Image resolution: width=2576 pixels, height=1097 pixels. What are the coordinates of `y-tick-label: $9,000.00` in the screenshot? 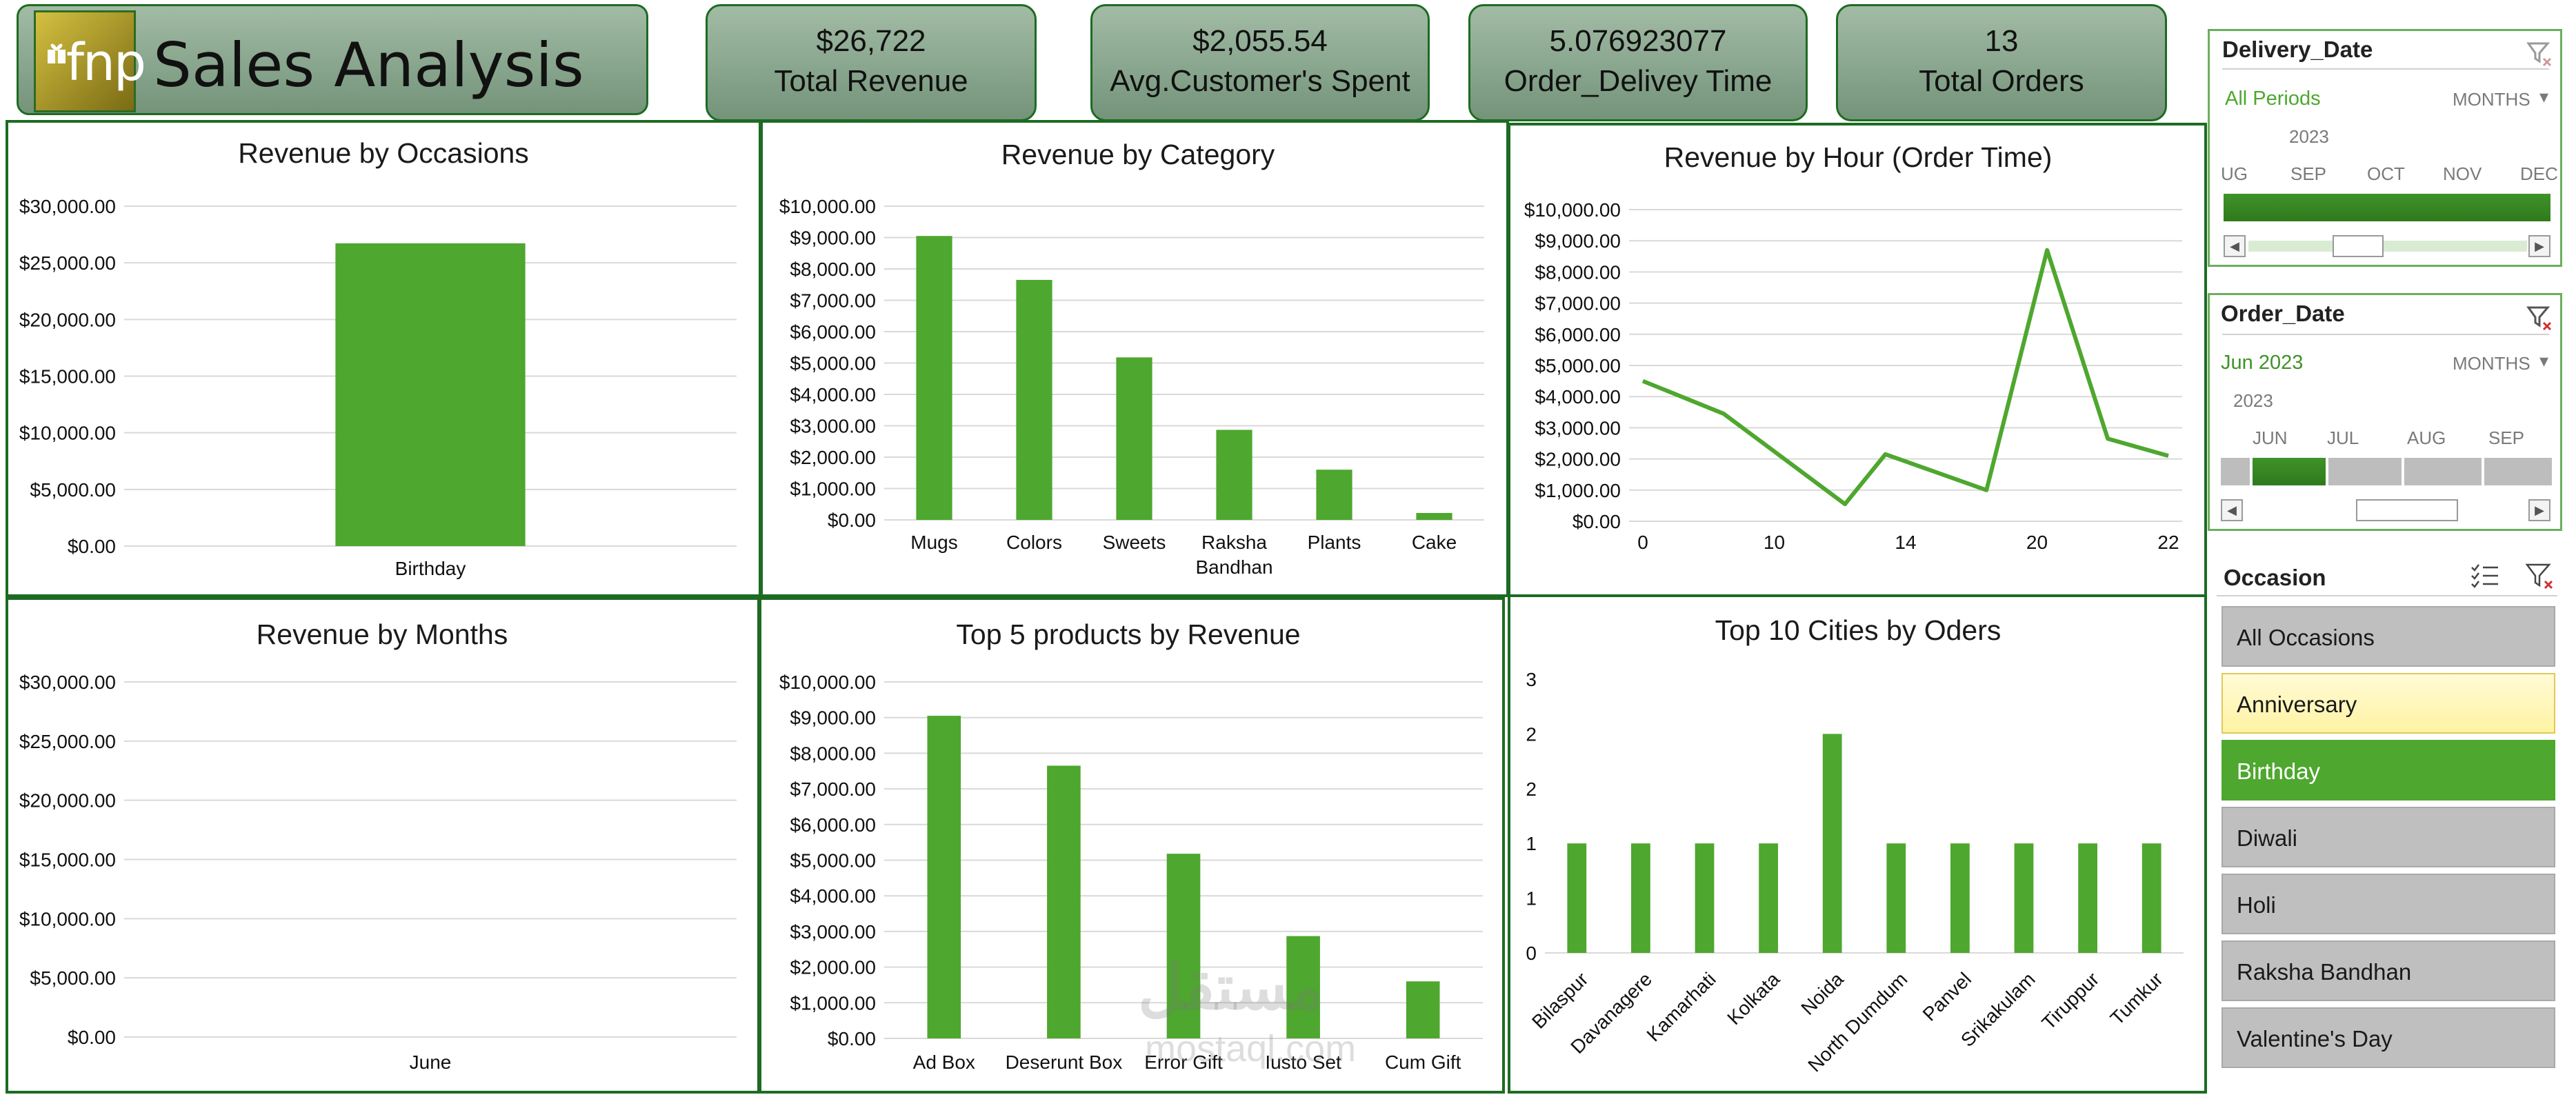 It's located at (1578, 241).